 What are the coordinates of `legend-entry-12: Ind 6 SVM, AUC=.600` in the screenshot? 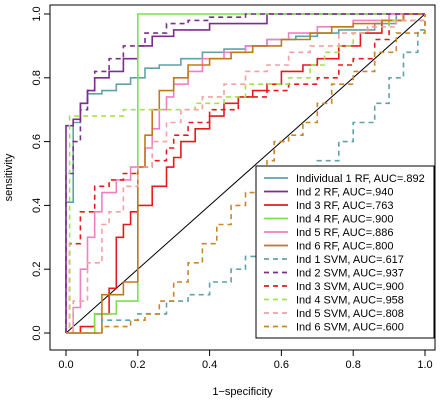 It's located at (350, 328).